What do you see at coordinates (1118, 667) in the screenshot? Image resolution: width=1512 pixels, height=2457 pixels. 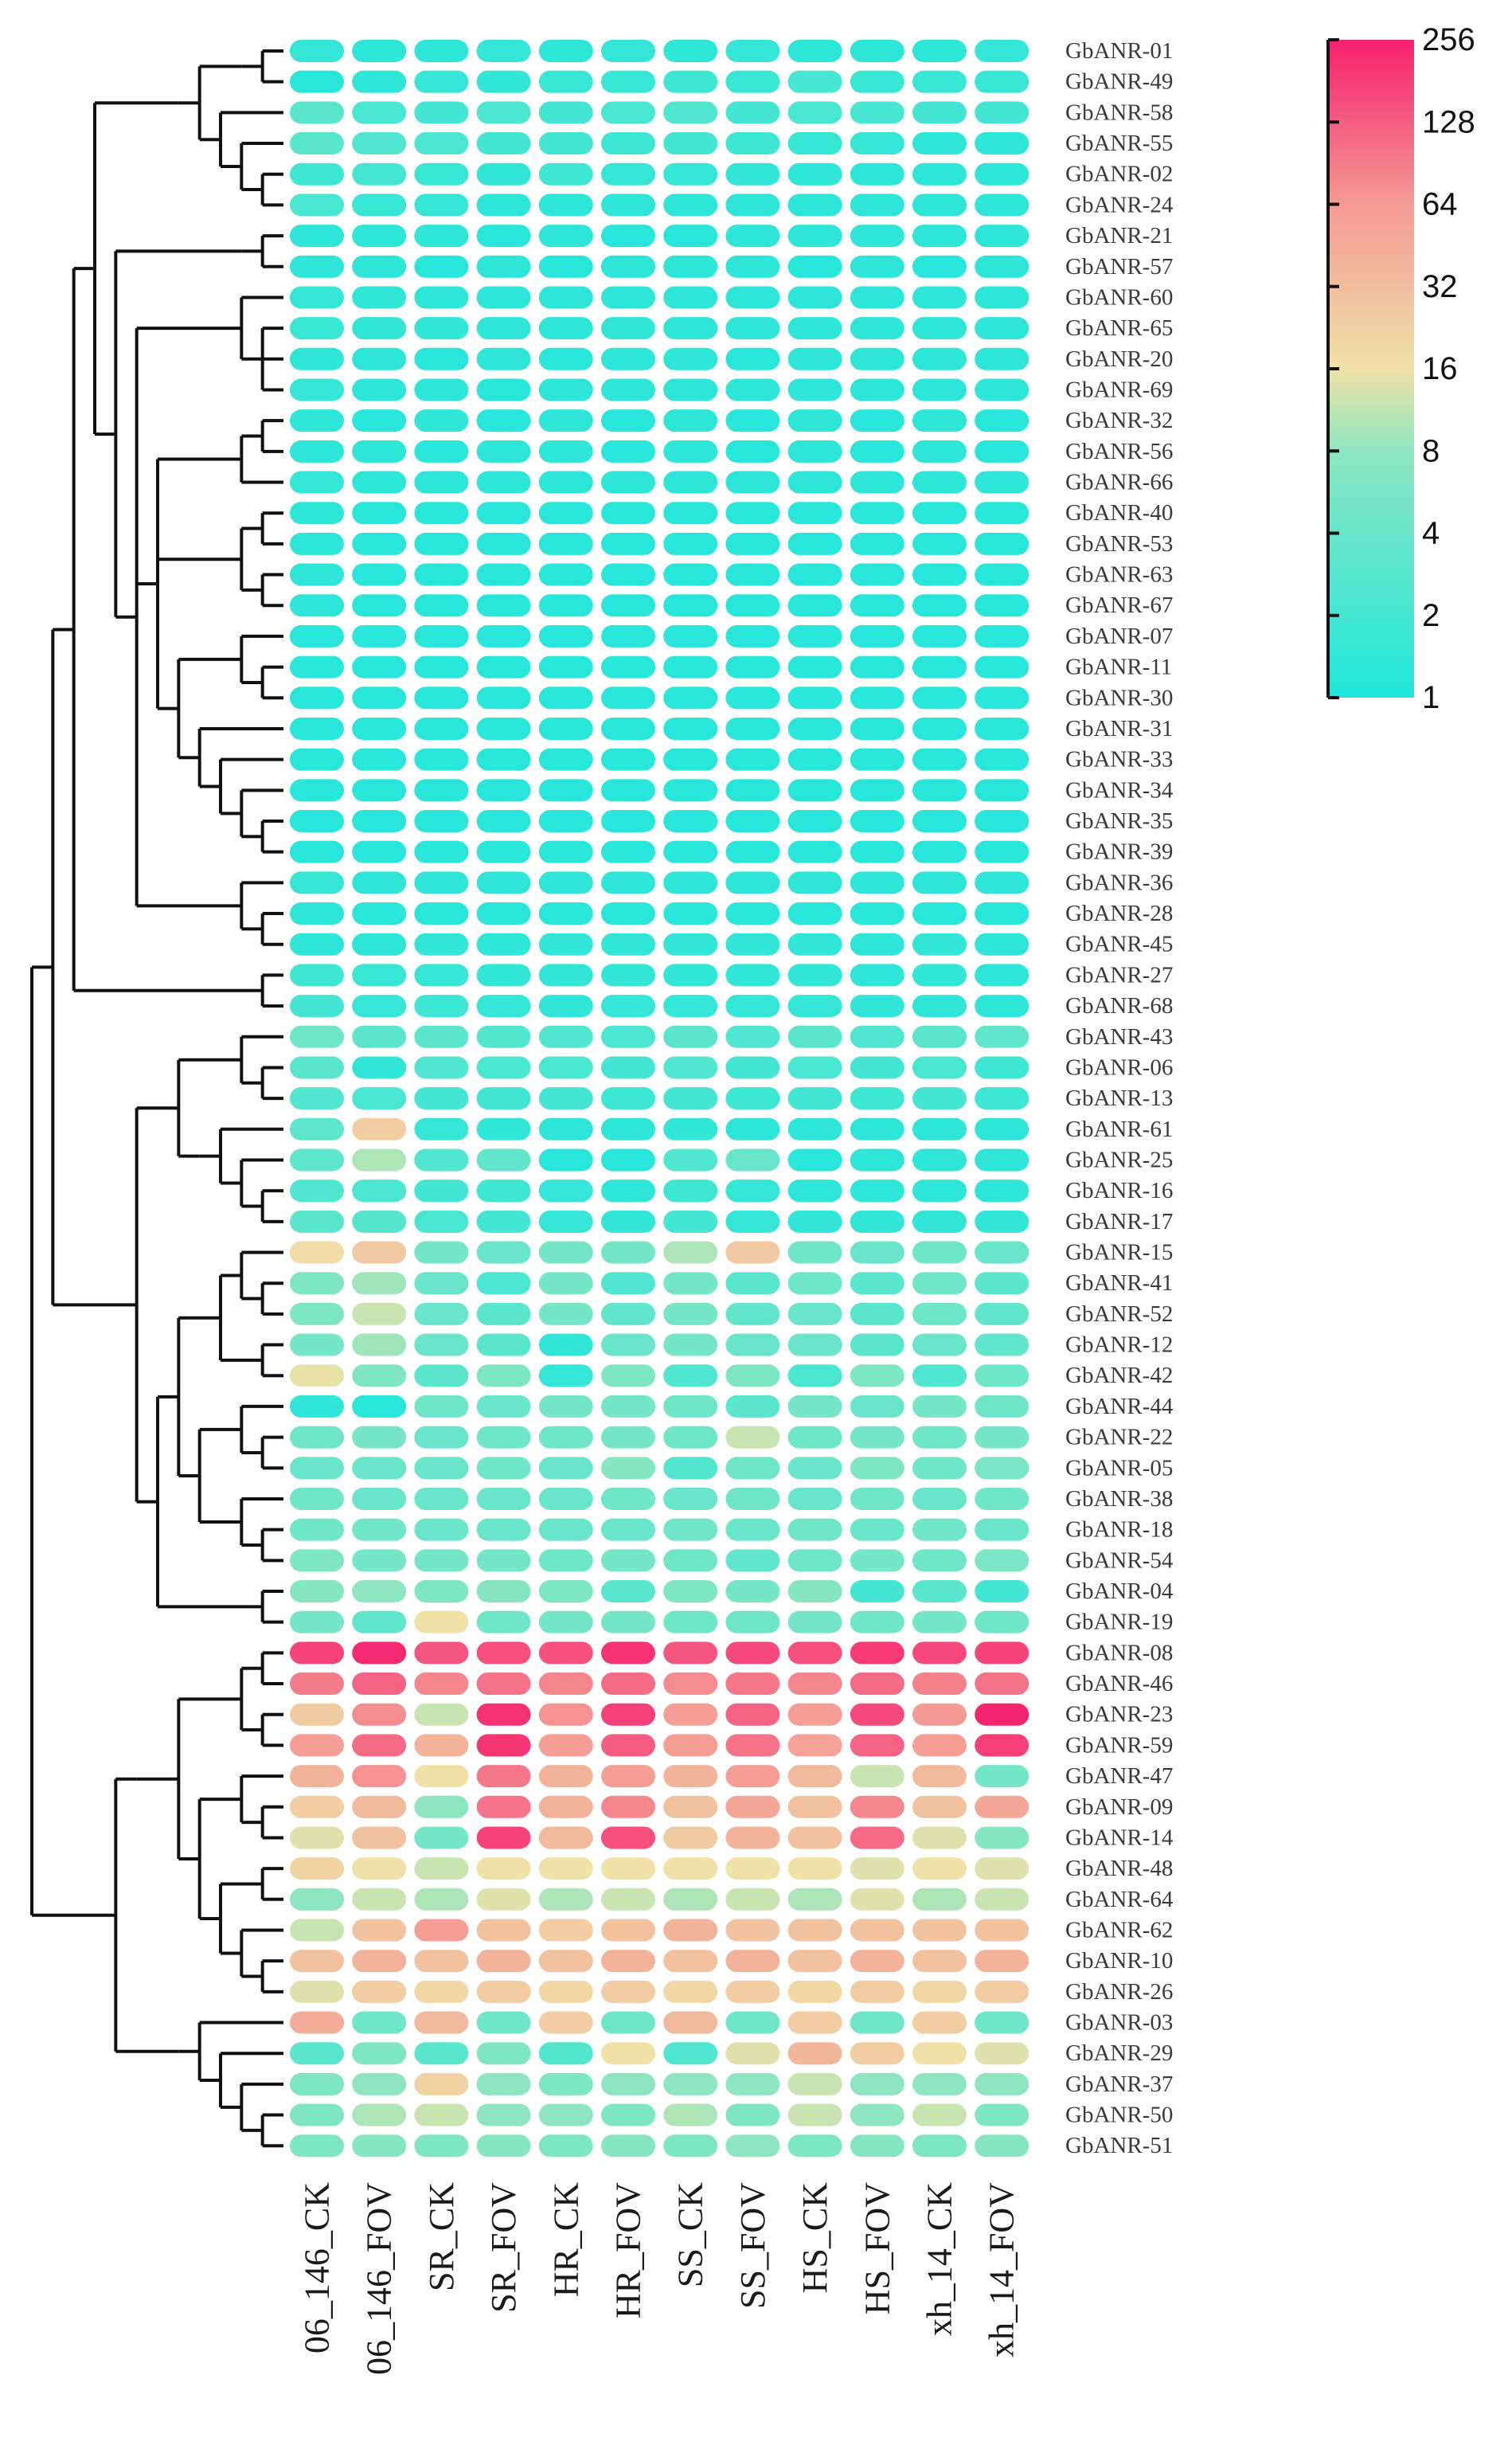 I see `row-label: GbANR-11` at bounding box center [1118, 667].